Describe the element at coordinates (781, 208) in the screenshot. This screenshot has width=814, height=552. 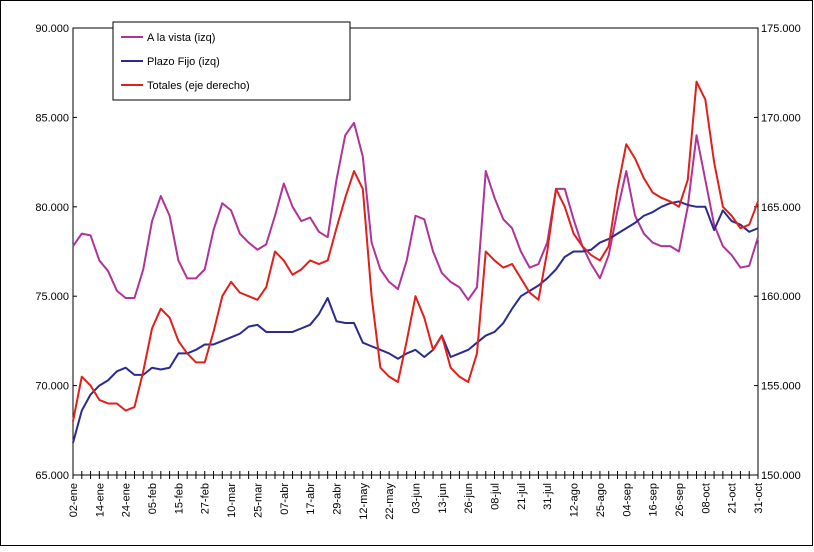
I see `y2-tick-label: 165.000` at that location.